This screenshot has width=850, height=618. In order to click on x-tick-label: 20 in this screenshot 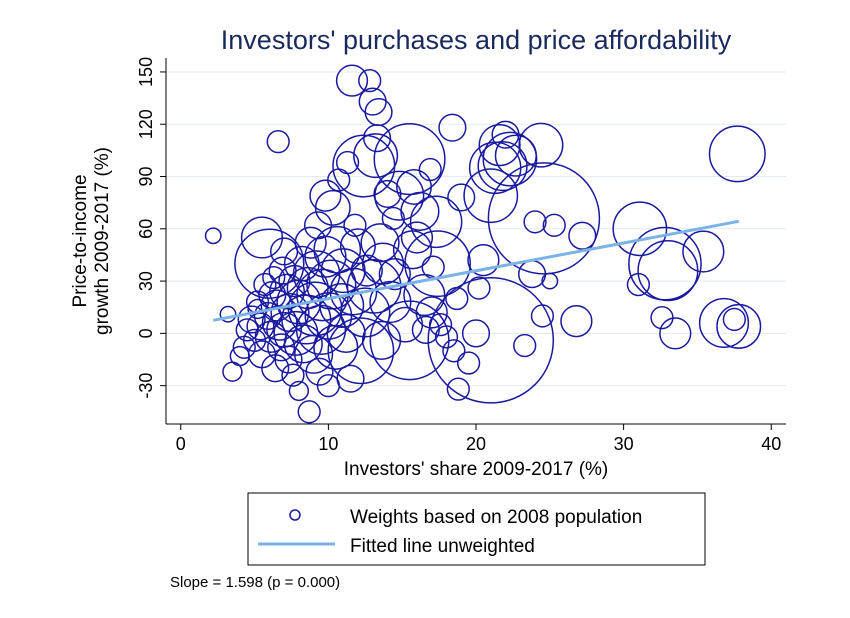, I will do `click(476, 444)`.